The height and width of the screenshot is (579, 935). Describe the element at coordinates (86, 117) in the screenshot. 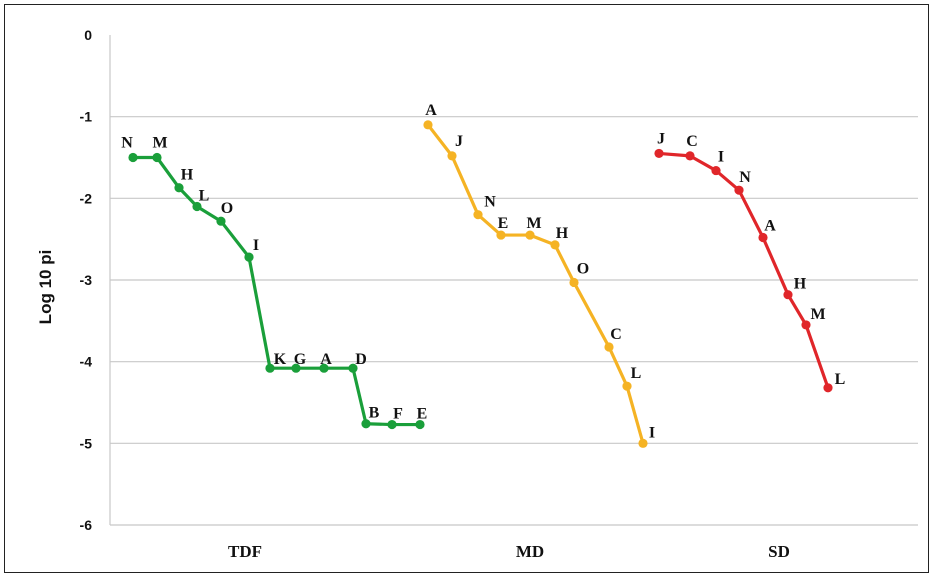

I see `y-tick-label: -1` at that location.